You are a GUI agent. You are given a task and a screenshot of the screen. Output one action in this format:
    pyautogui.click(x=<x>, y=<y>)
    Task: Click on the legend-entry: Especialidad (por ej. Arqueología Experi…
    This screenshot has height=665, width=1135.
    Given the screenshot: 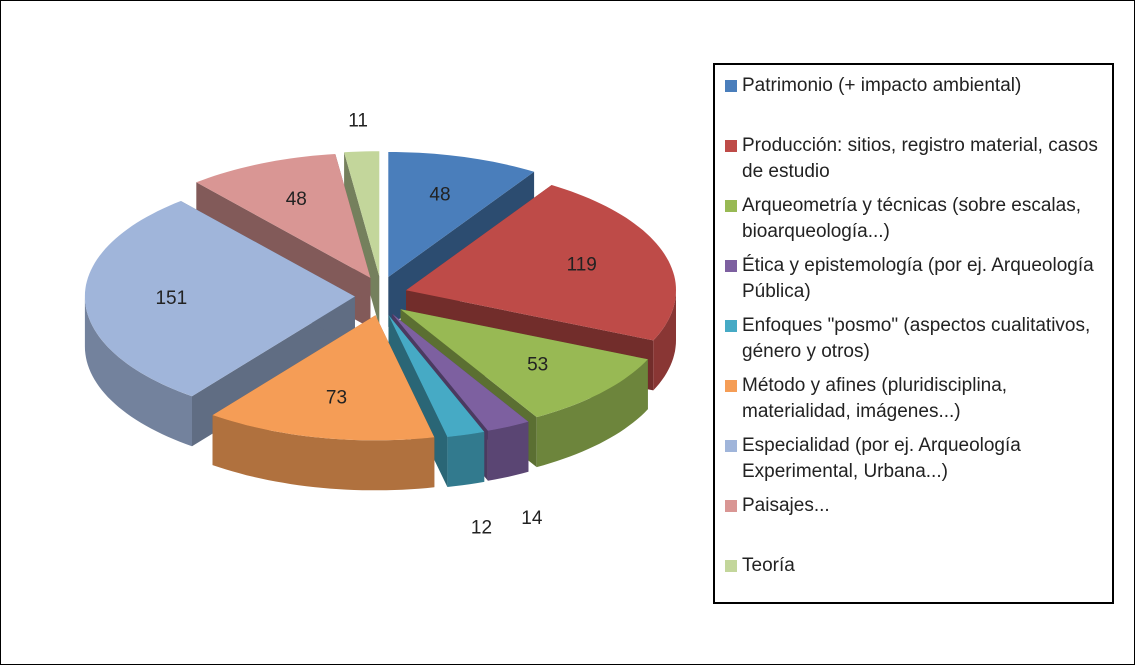 What is the action you would take?
    pyautogui.click(x=918, y=461)
    